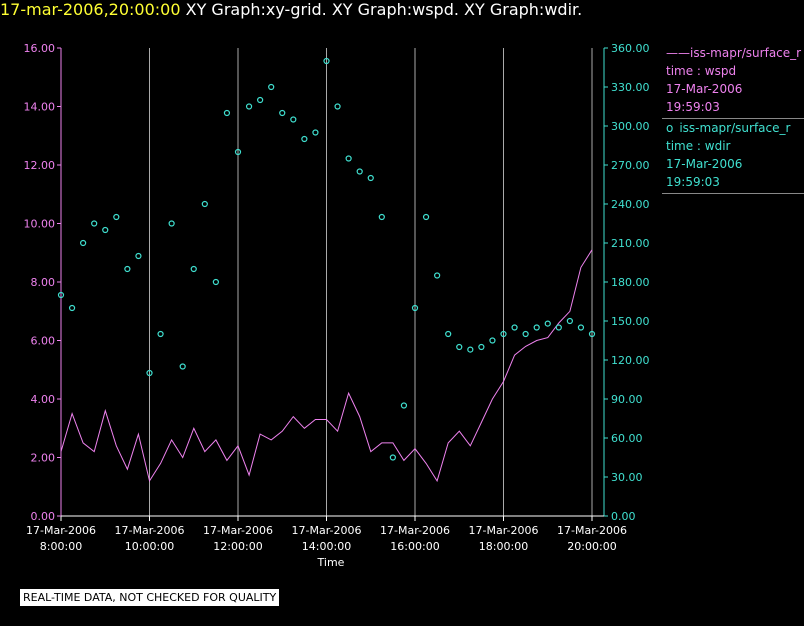 The height and width of the screenshot is (626, 804). I want to click on right-y-tick-label: 300.00, so click(630, 126).